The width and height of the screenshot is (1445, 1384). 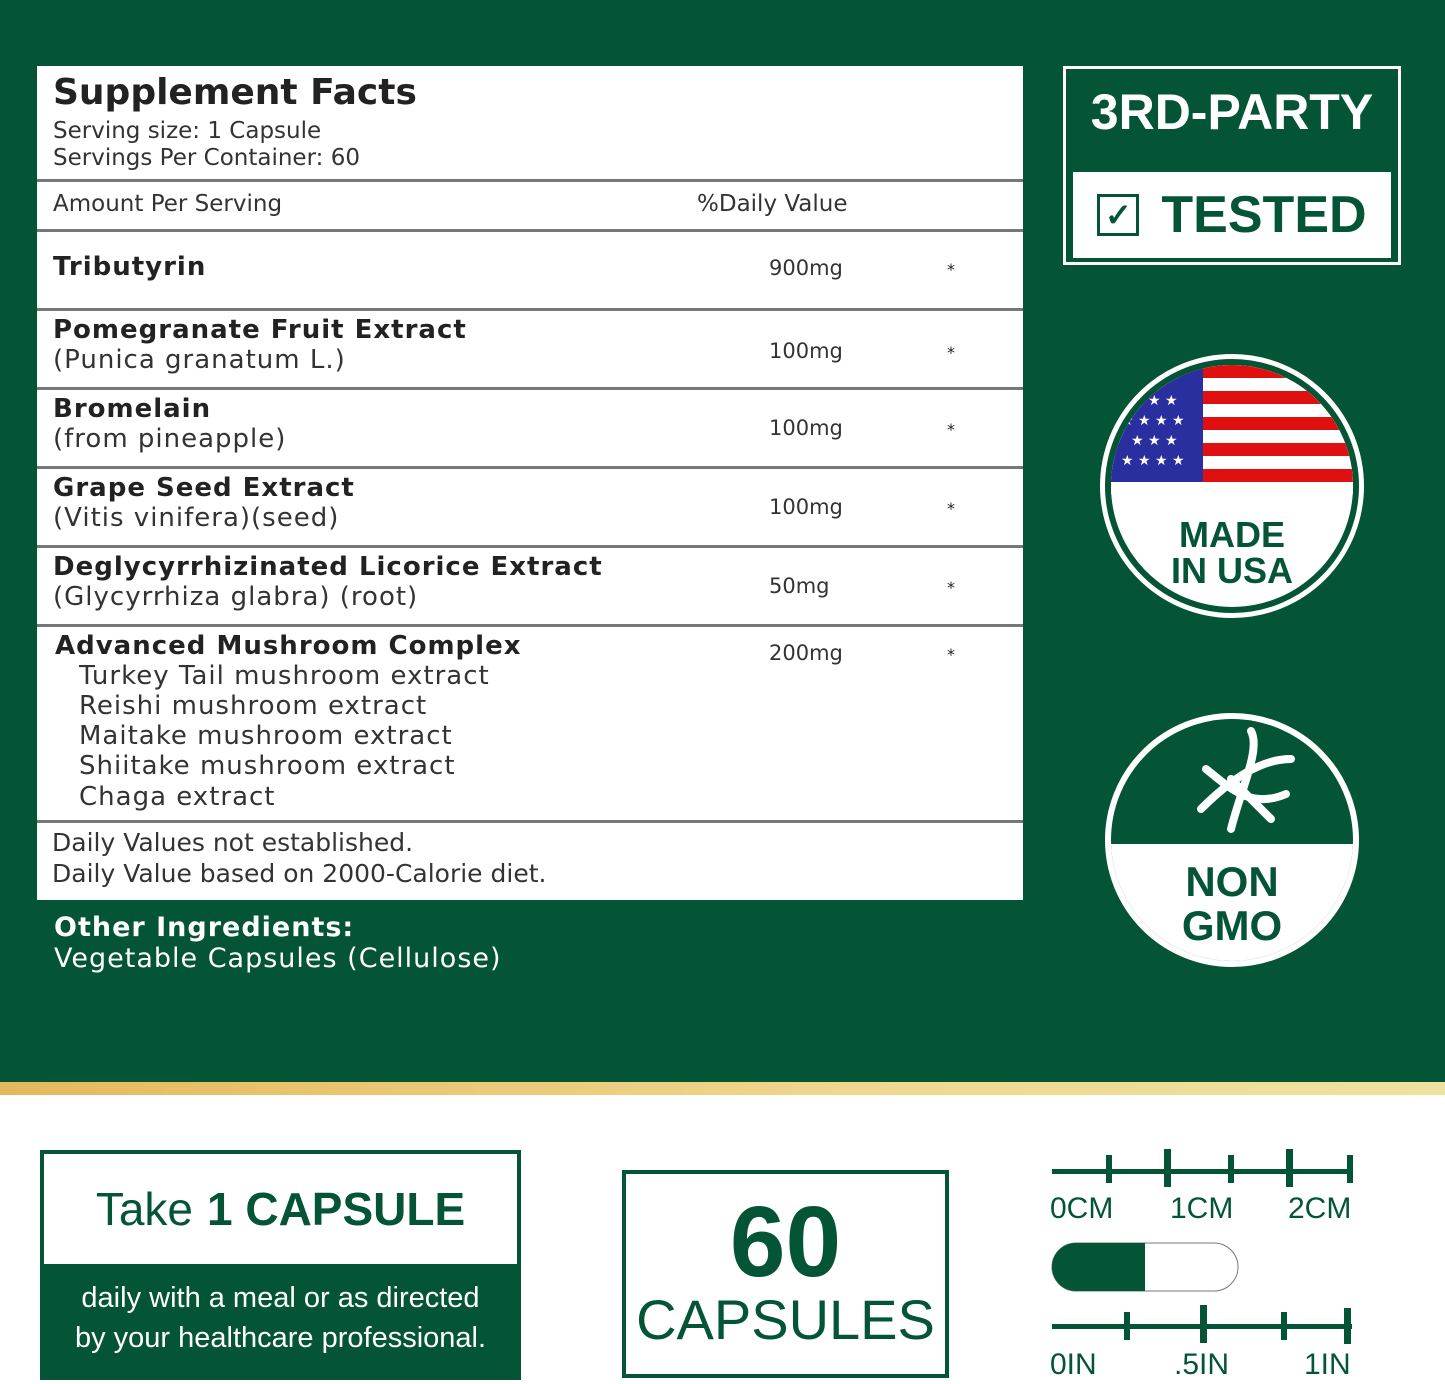 What do you see at coordinates (1264, 215) in the screenshot?
I see `badge-text: TESTED` at bounding box center [1264, 215].